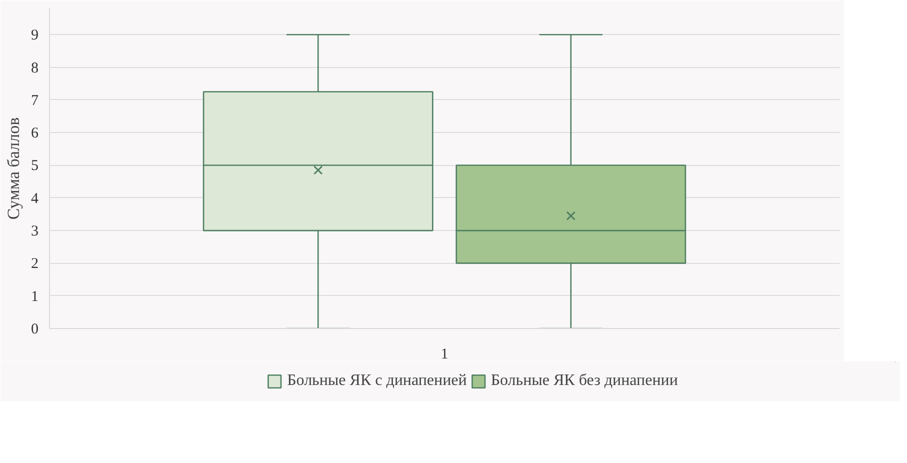 The height and width of the screenshot is (463, 907). What do you see at coordinates (35, 198) in the screenshot?
I see `y-tick-label: 4` at bounding box center [35, 198].